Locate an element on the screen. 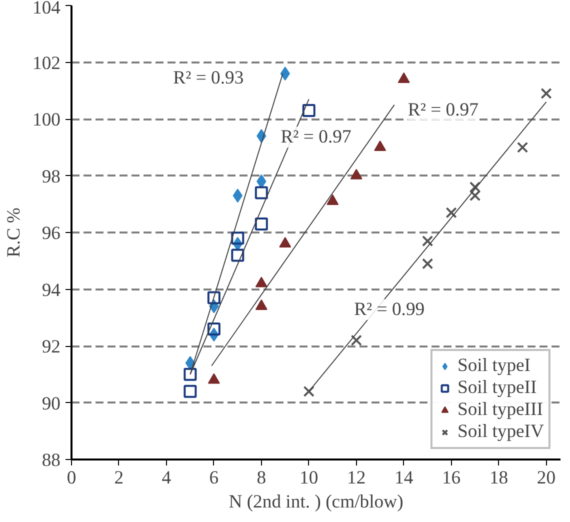  annotation: R² = 0.93 is located at coordinates (208, 78).